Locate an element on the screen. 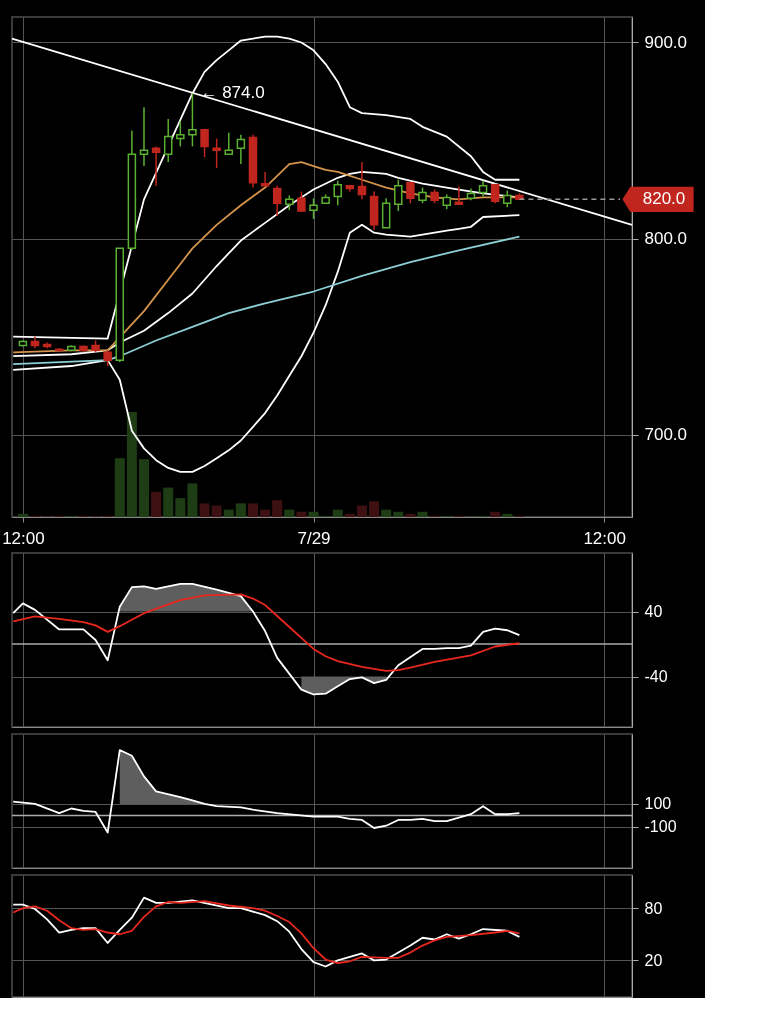 The image size is (760, 1030). y-tick-label: -40 is located at coordinates (656, 677).